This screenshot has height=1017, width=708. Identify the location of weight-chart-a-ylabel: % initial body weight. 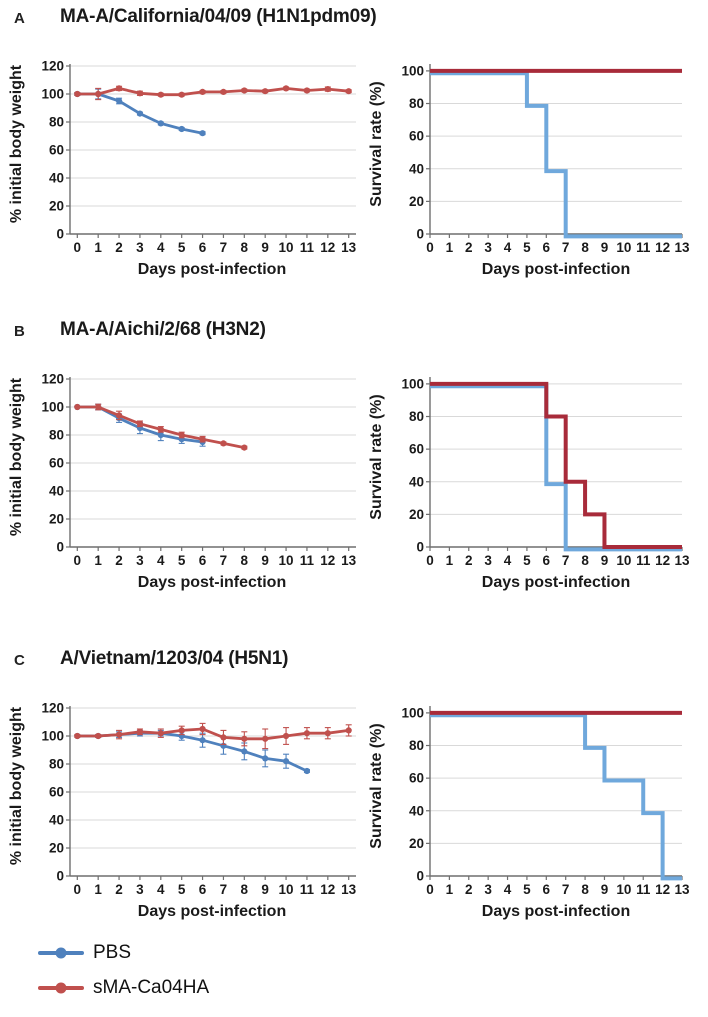
(16, 143).